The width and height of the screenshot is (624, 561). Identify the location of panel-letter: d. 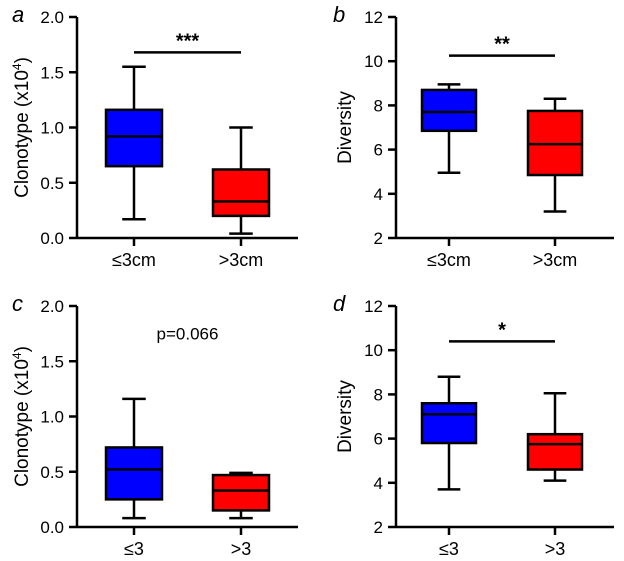
(339, 303).